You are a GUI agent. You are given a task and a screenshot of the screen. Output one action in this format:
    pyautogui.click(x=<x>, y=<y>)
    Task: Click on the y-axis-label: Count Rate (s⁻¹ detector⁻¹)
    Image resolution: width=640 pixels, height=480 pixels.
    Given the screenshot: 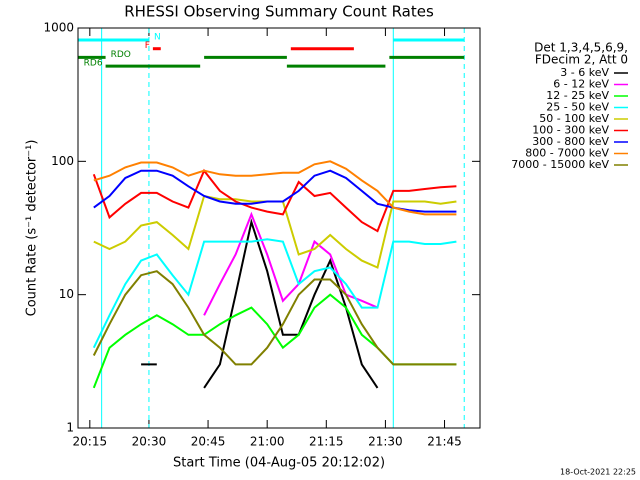 What is the action you would take?
    pyautogui.click(x=32, y=228)
    